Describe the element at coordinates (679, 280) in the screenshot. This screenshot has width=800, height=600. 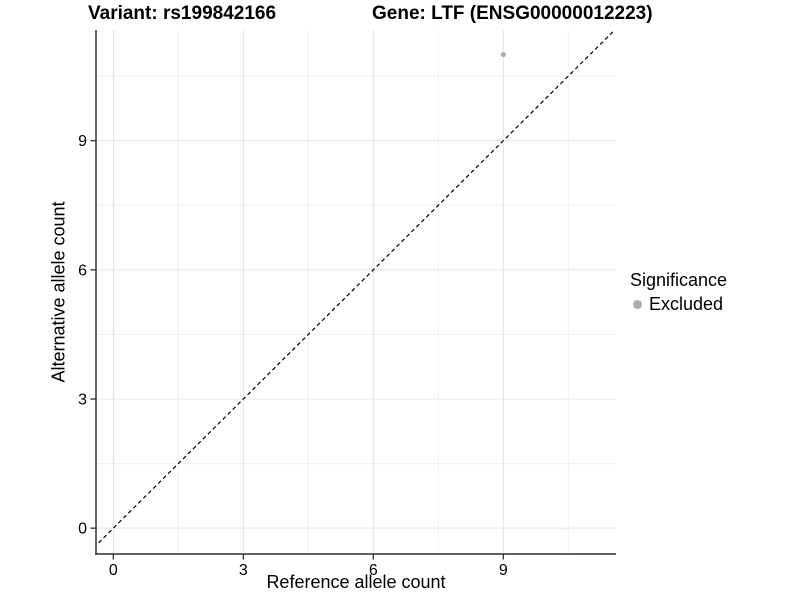
I see `legend-title: Significance` at that location.